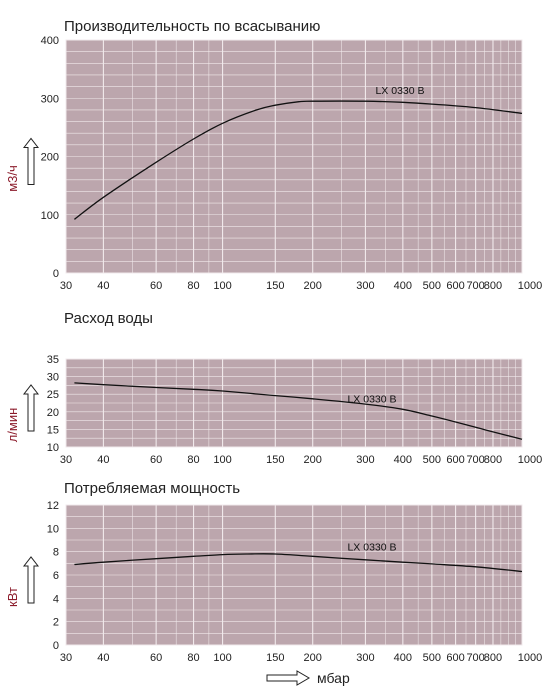  What do you see at coordinates (333, 678) in the screenshot?
I see `x-axis-unit: мбар` at bounding box center [333, 678].